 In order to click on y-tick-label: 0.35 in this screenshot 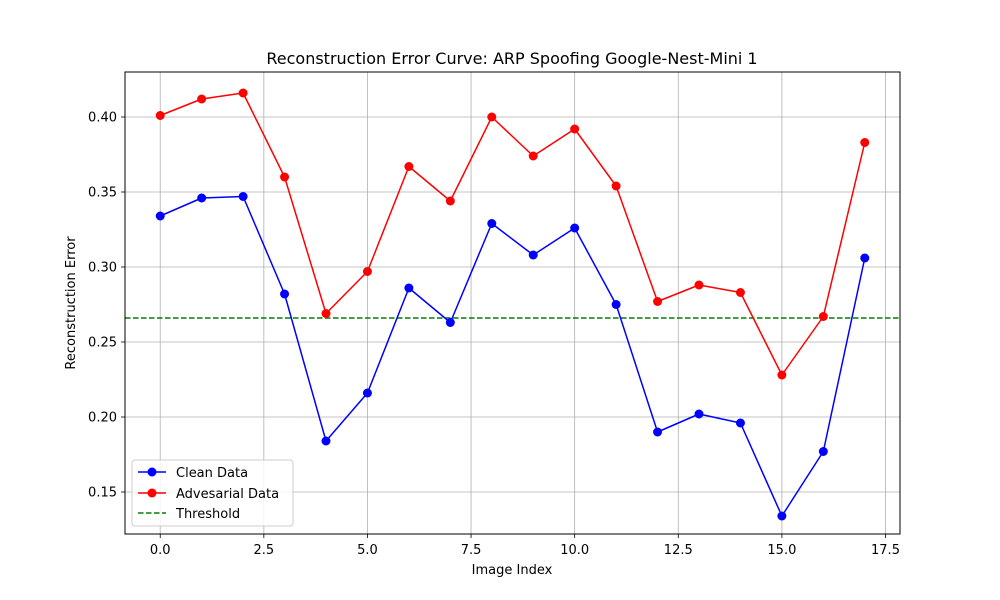, I will do `click(102, 193)`.